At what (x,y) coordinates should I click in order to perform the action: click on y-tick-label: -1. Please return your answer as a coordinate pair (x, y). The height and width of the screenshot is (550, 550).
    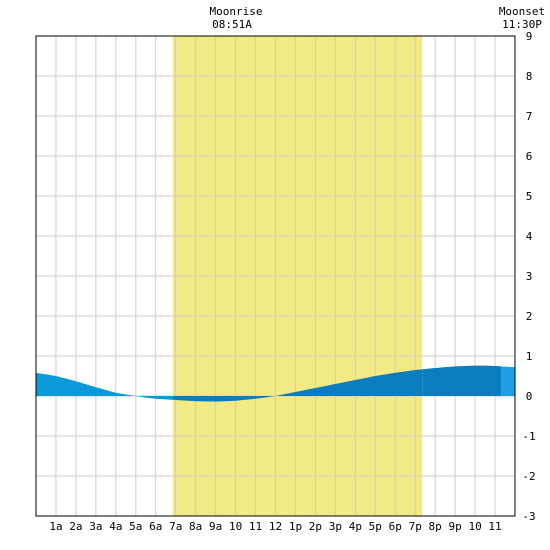
    Looking at the image, I should click on (528, 436).